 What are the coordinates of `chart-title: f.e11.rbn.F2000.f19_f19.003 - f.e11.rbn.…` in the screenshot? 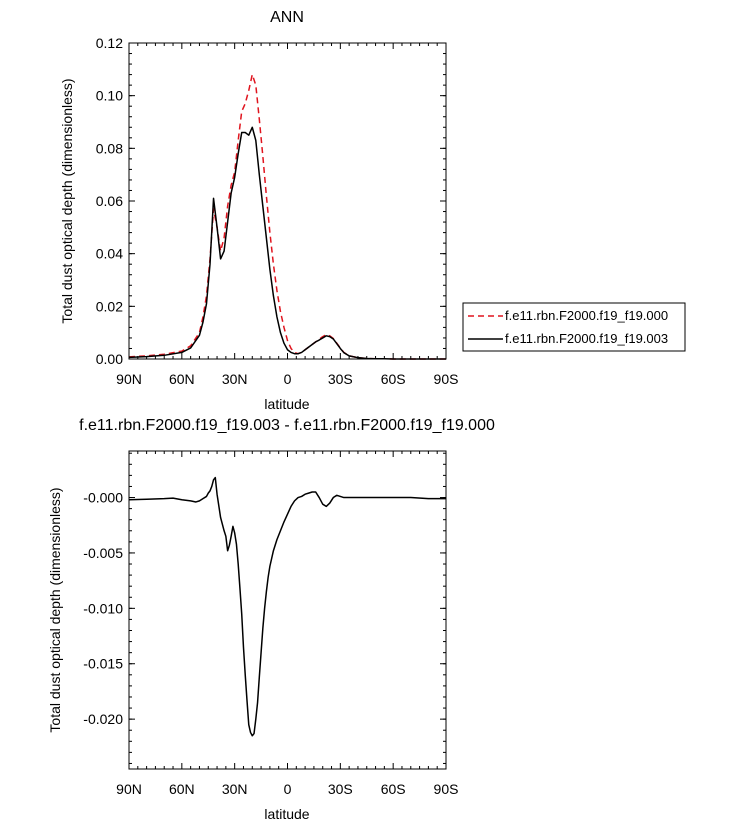 It's located at (287, 425).